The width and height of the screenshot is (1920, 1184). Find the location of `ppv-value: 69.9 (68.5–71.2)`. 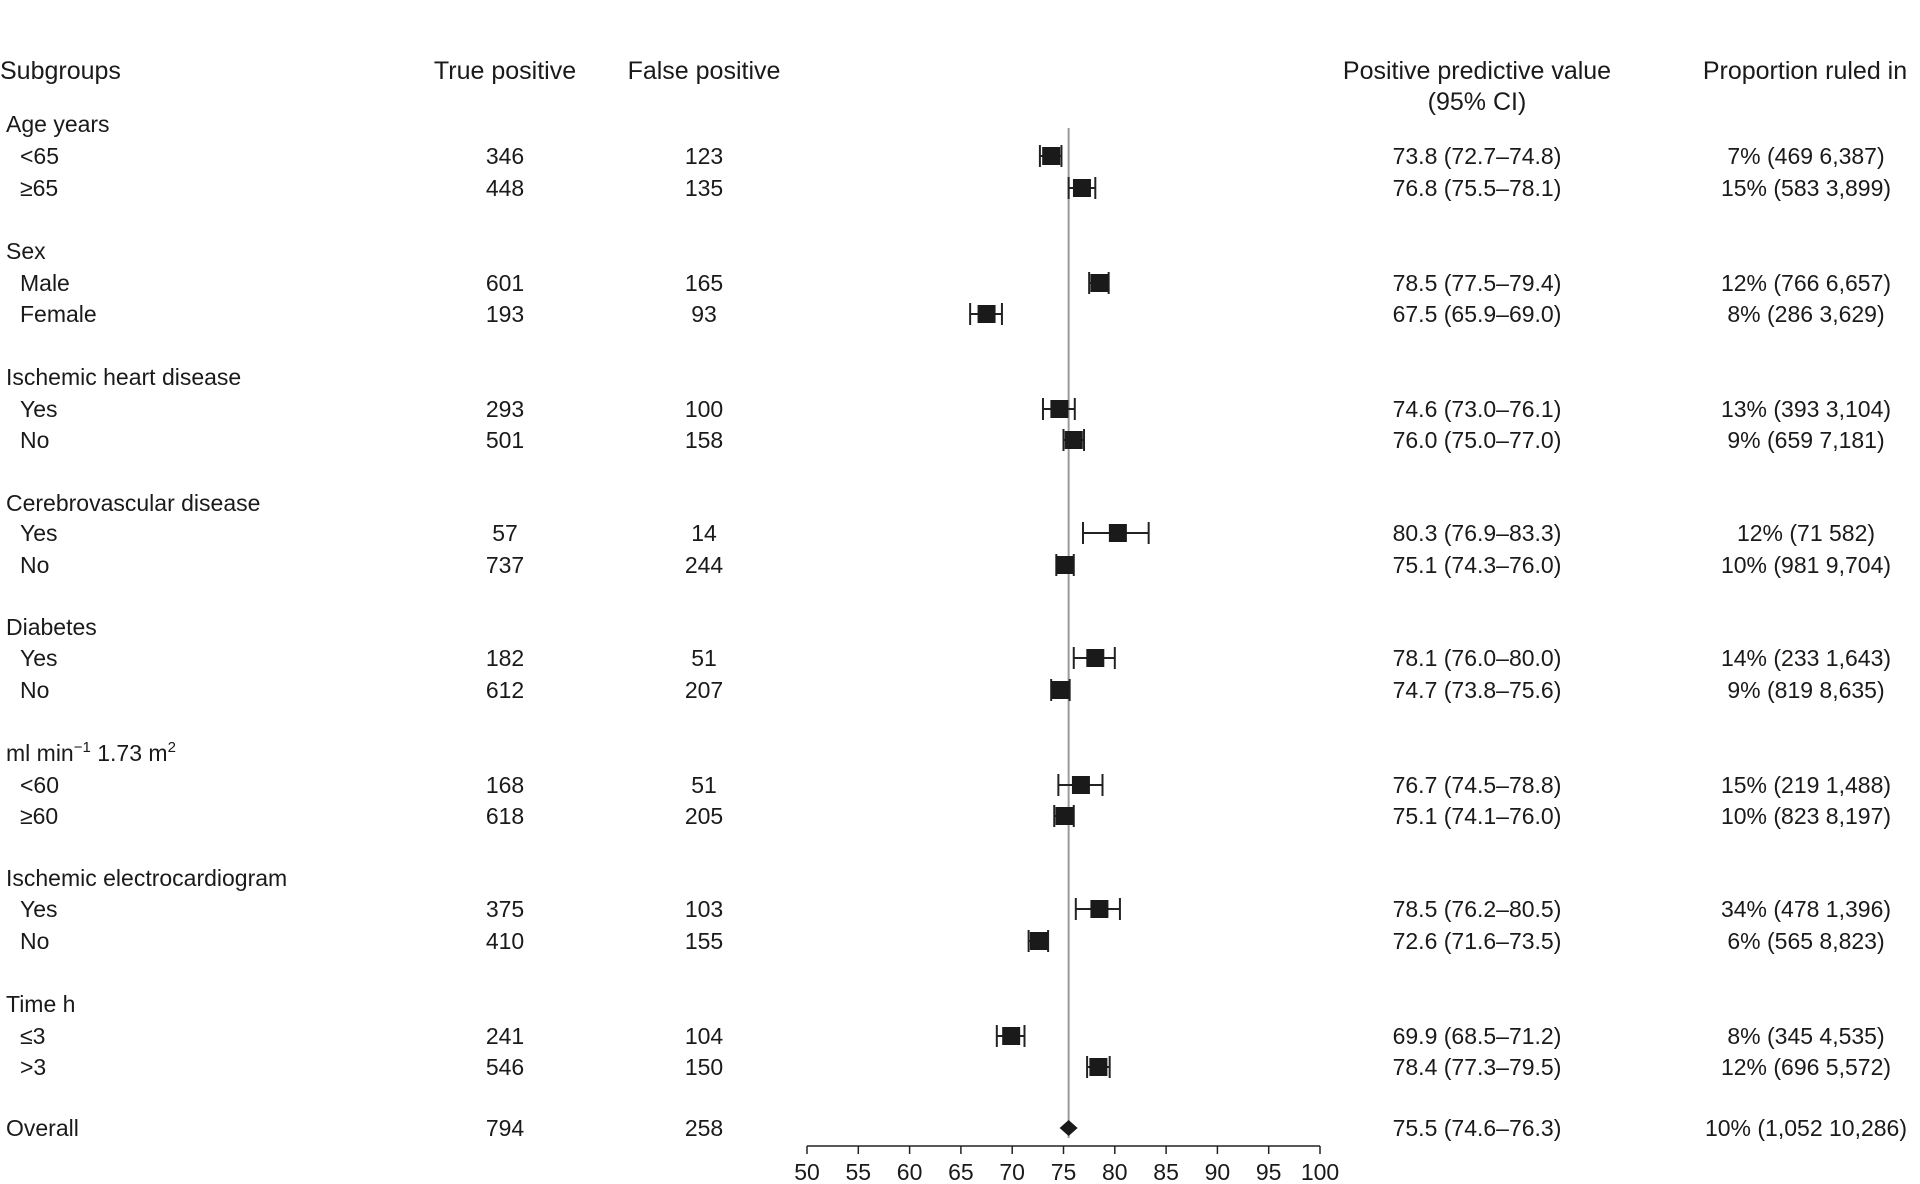

ppv-value: 69.9 (68.5–71.2) is located at coordinates (1477, 1036).